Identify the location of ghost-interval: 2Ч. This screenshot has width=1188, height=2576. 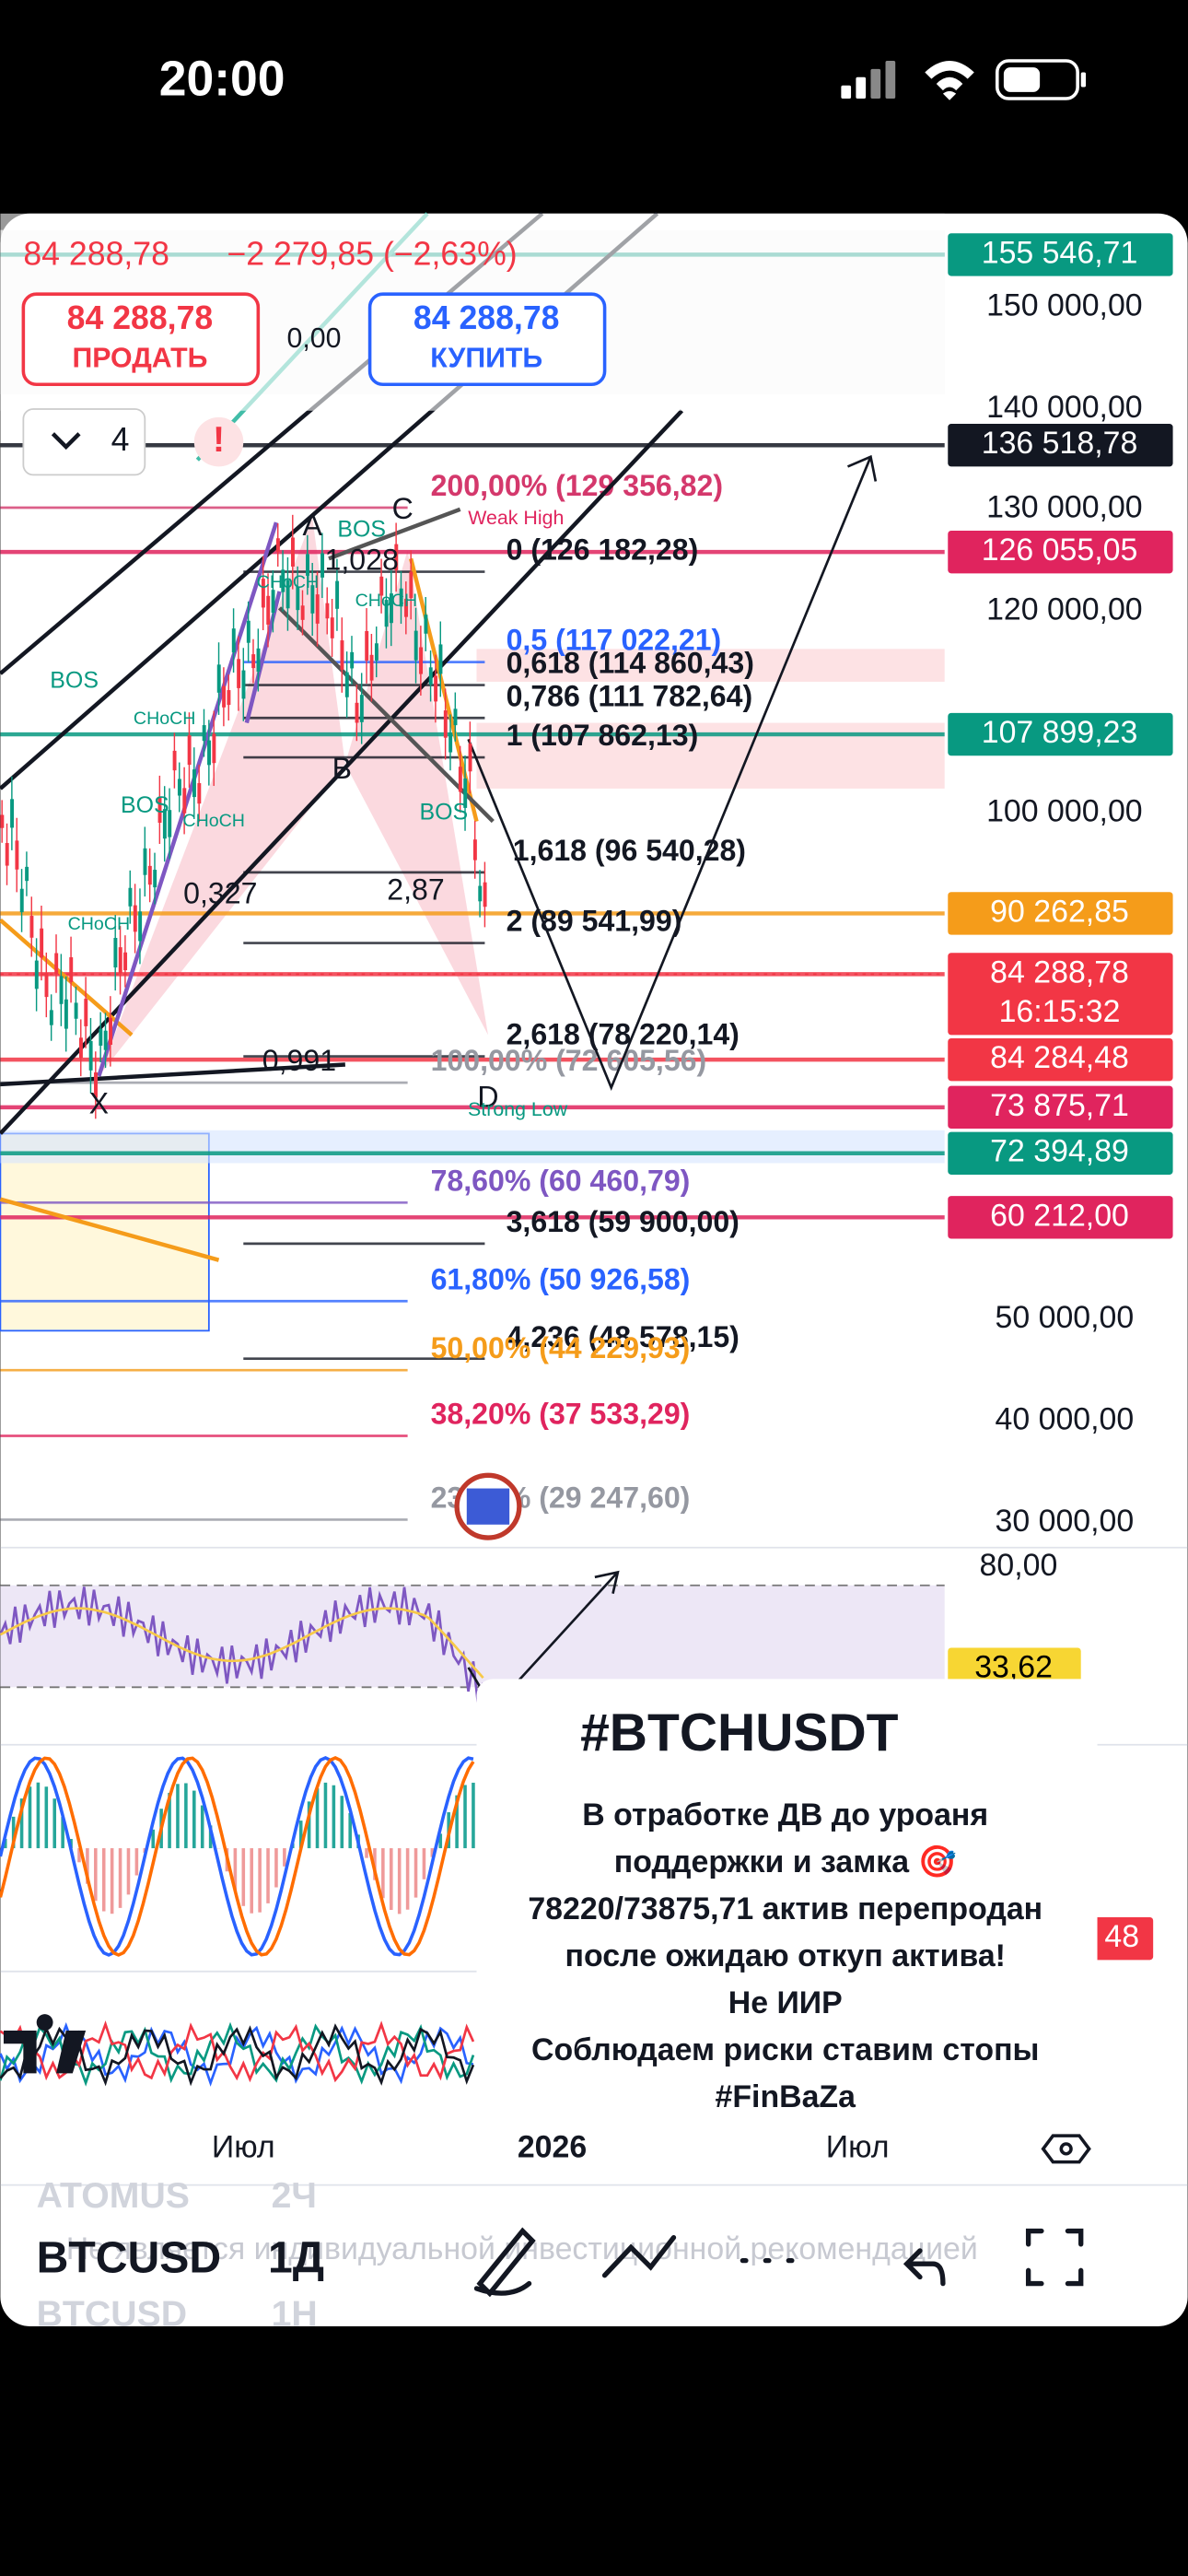
(294, 2195).